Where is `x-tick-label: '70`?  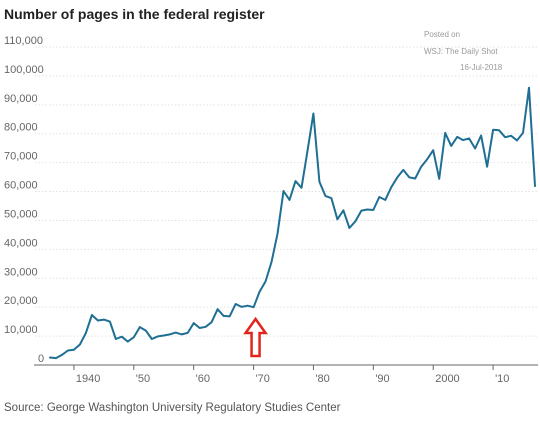
x-tick-label: '70 is located at coordinates (263, 379).